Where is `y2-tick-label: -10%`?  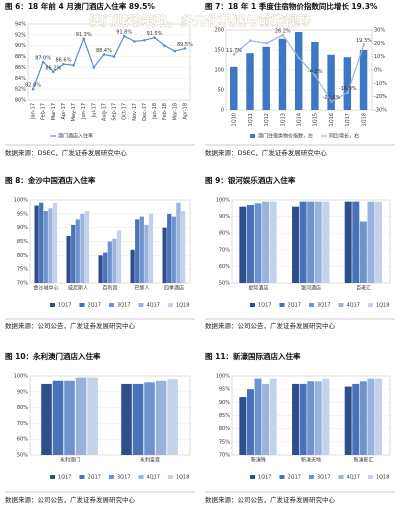 y2-tick-label: -10% is located at coordinates (380, 84).